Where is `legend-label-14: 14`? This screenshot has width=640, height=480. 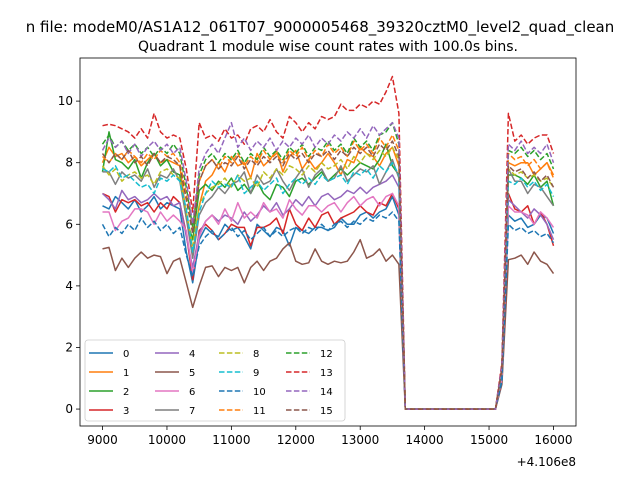
legend-label-14: 14 is located at coordinates (326, 392).